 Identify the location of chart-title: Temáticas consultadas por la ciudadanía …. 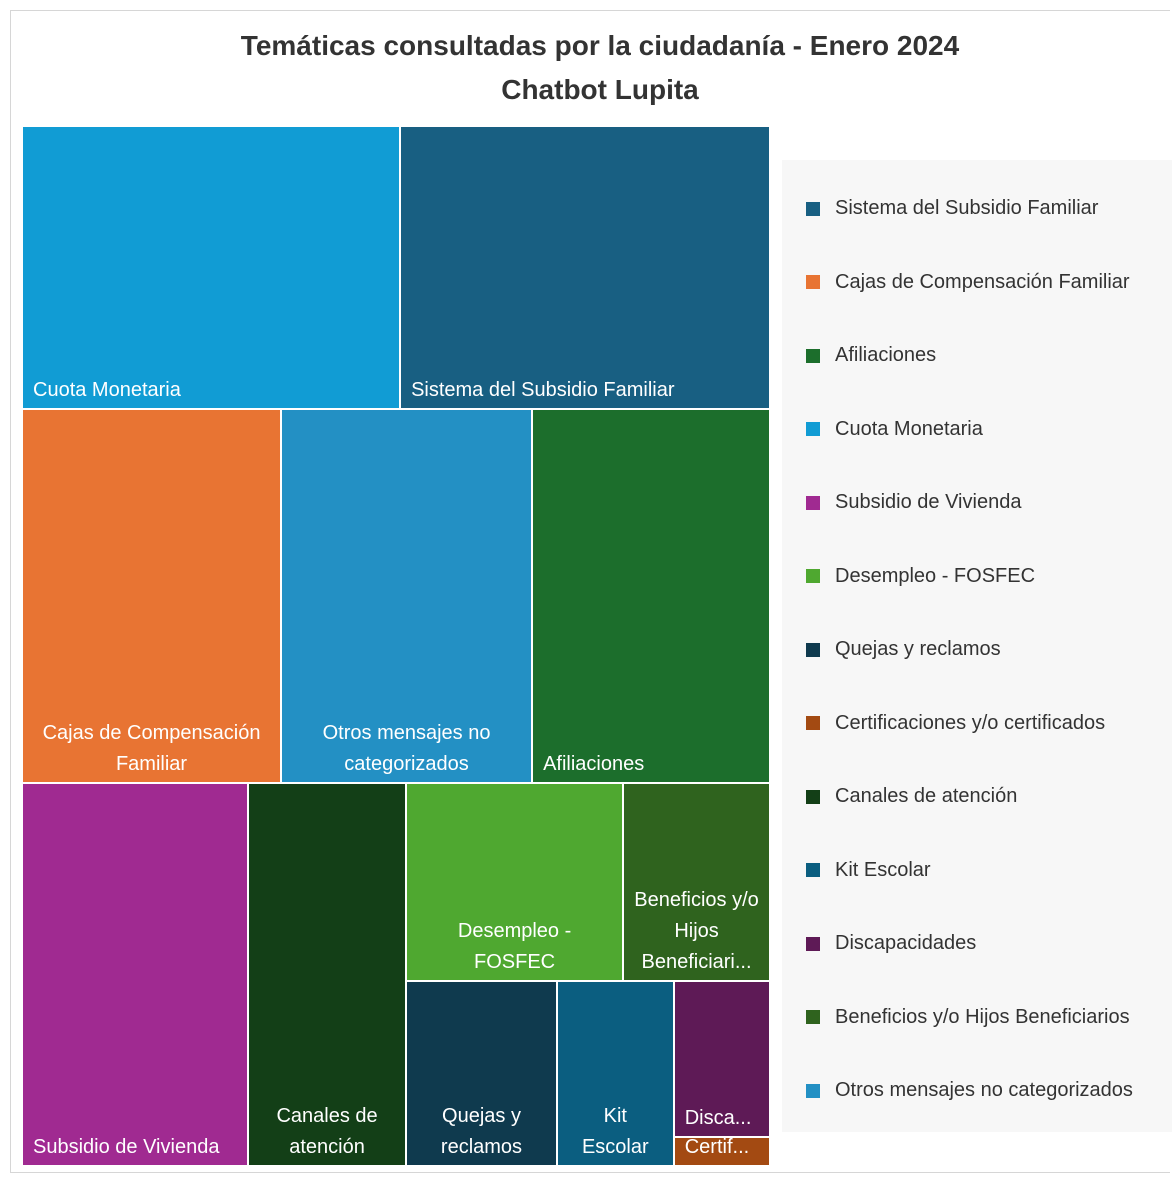
(600, 45).